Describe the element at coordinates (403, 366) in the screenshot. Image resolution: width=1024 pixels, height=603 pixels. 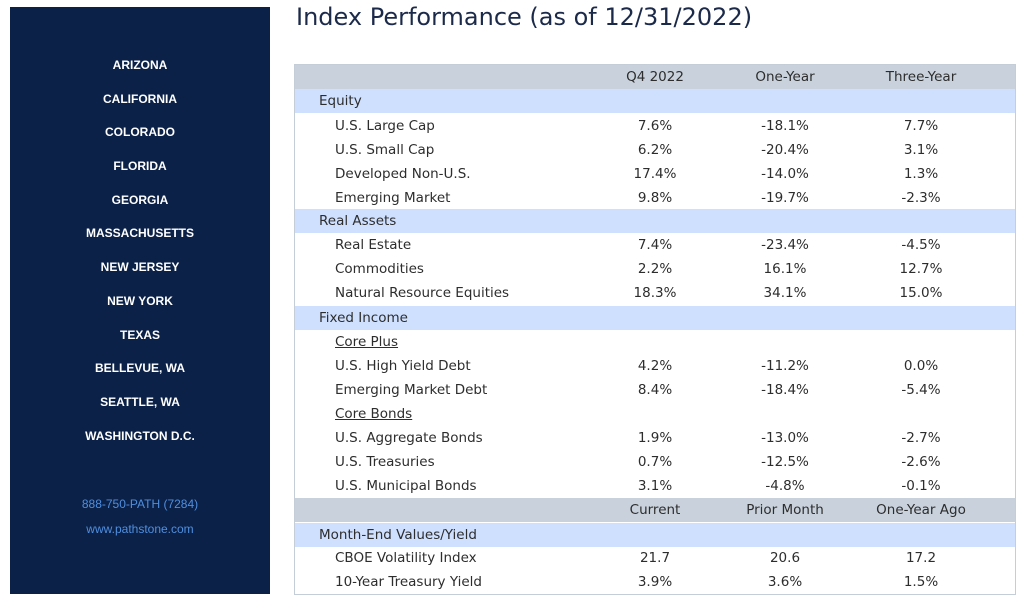
I see `row-label: U.S. High Yield Debt` at that location.